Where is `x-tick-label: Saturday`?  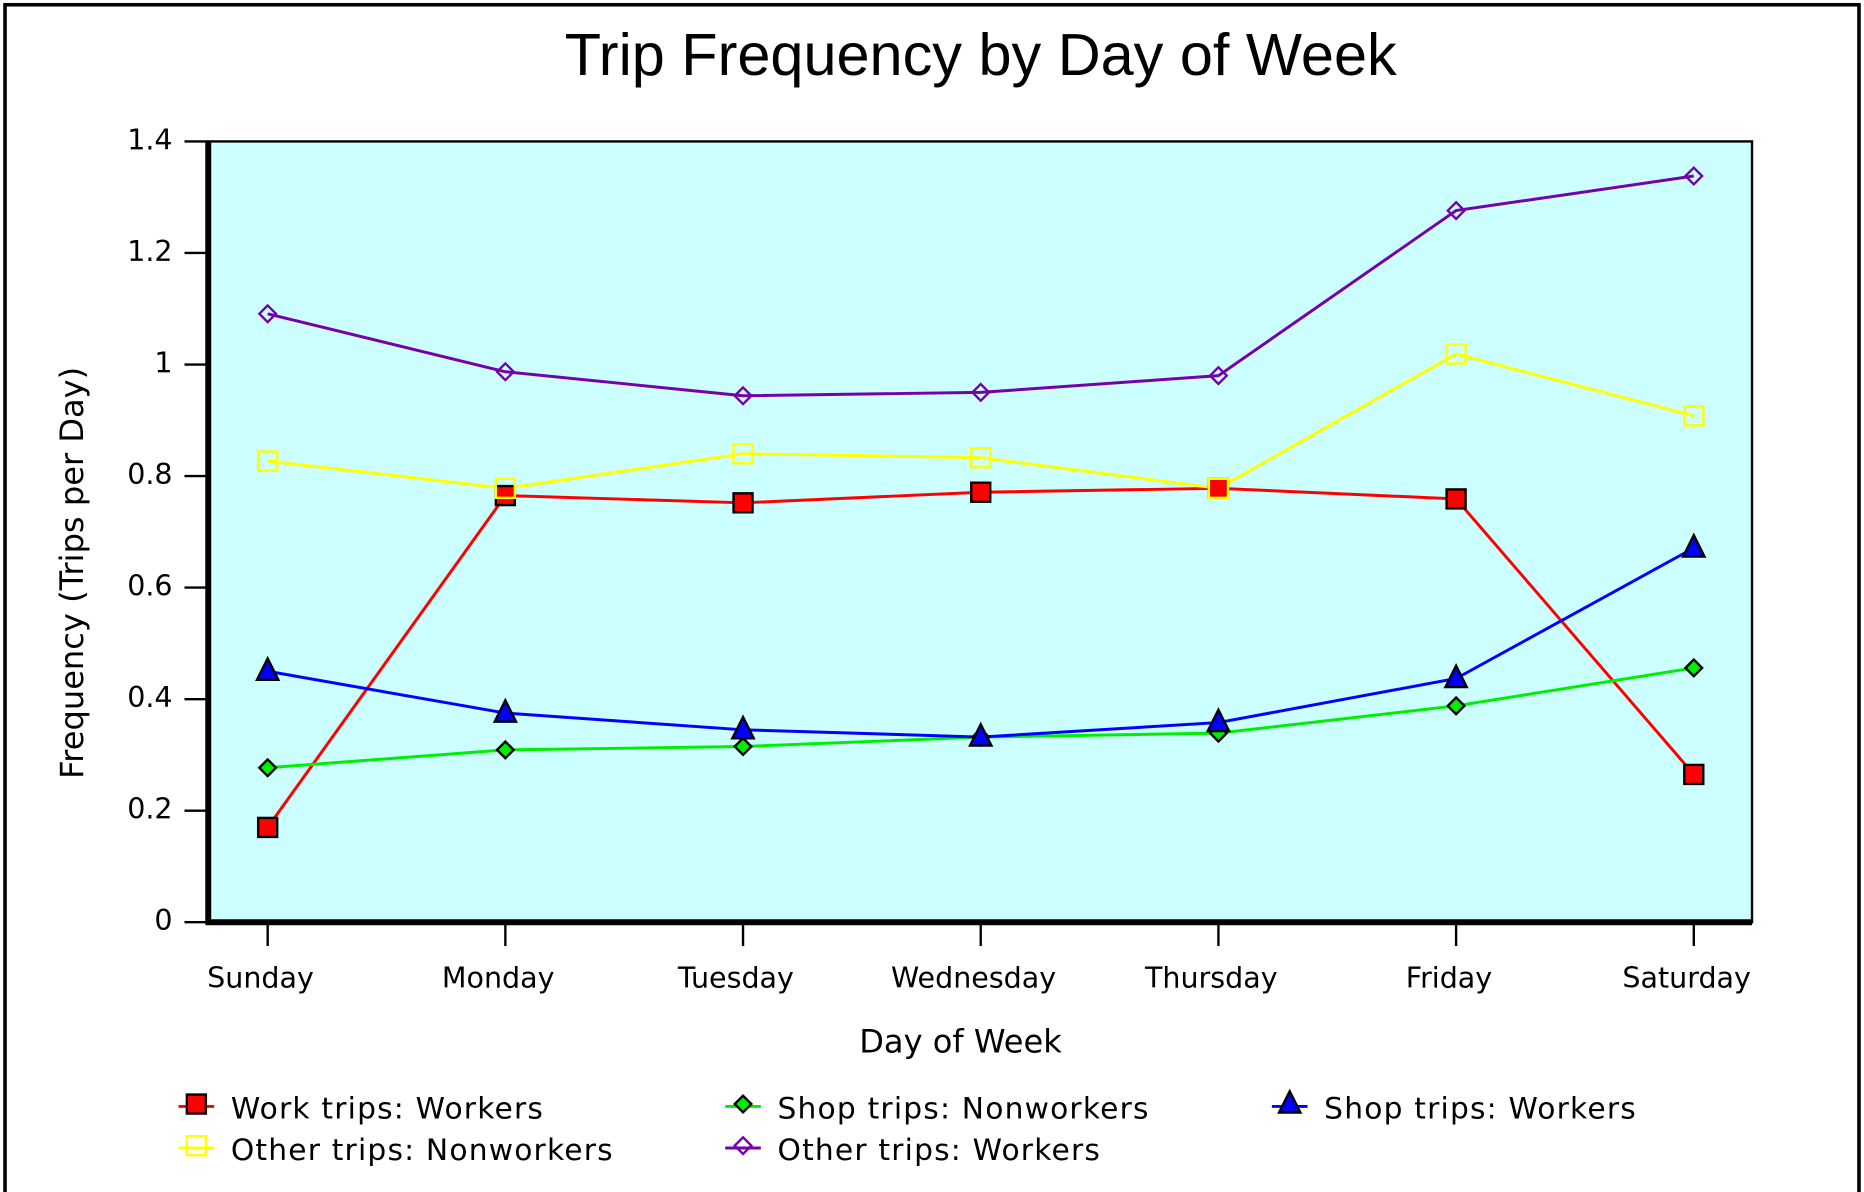
x-tick-label: Saturday is located at coordinates (1686, 977).